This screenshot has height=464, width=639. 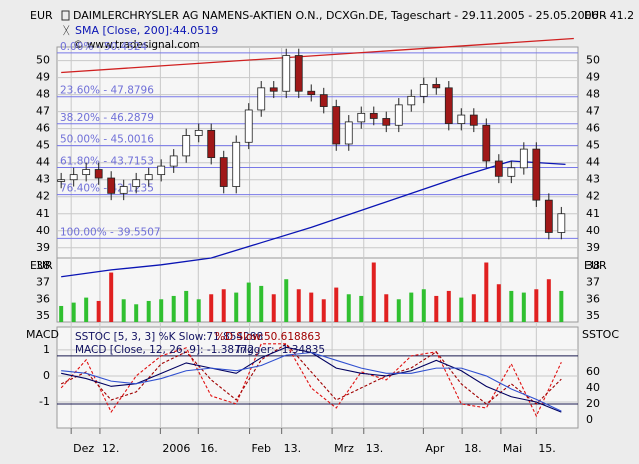 I want to click on sma-legend: SMA [Close, 200]:44.0519, so click(x=146, y=30).